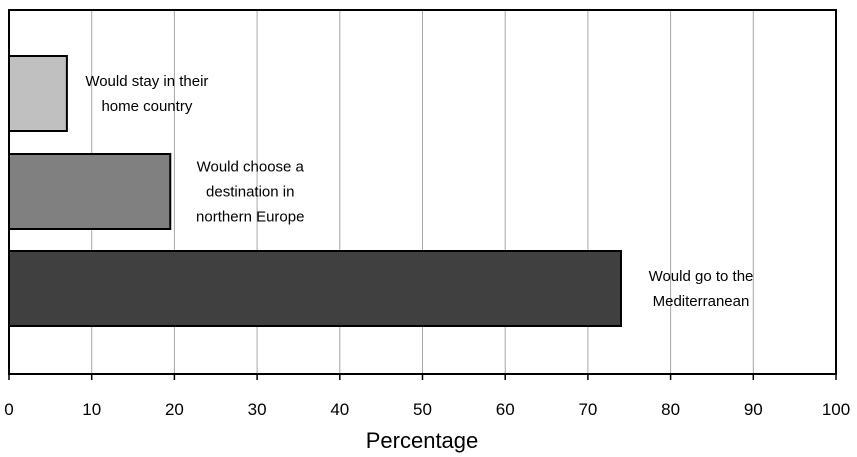  What do you see at coordinates (836, 409) in the screenshot?
I see `x-tick-label: 100` at bounding box center [836, 409].